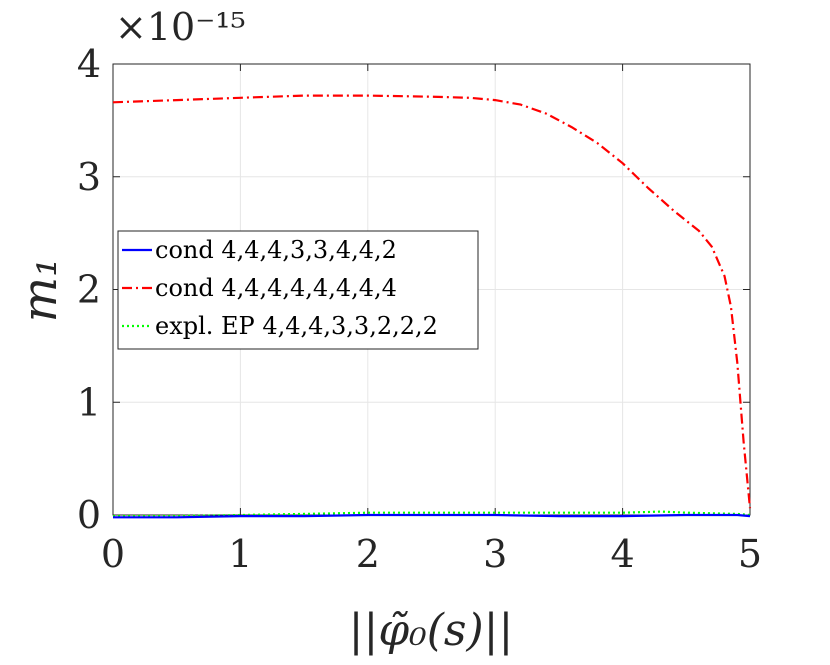  What do you see at coordinates (89, 290) in the screenshot?
I see `y-tick-label: 2` at bounding box center [89, 290].